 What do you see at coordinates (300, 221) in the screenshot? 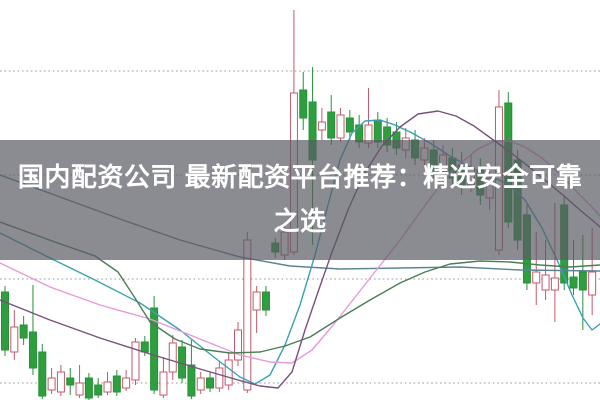
I see `headline-line-2: 之选` at bounding box center [300, 221].